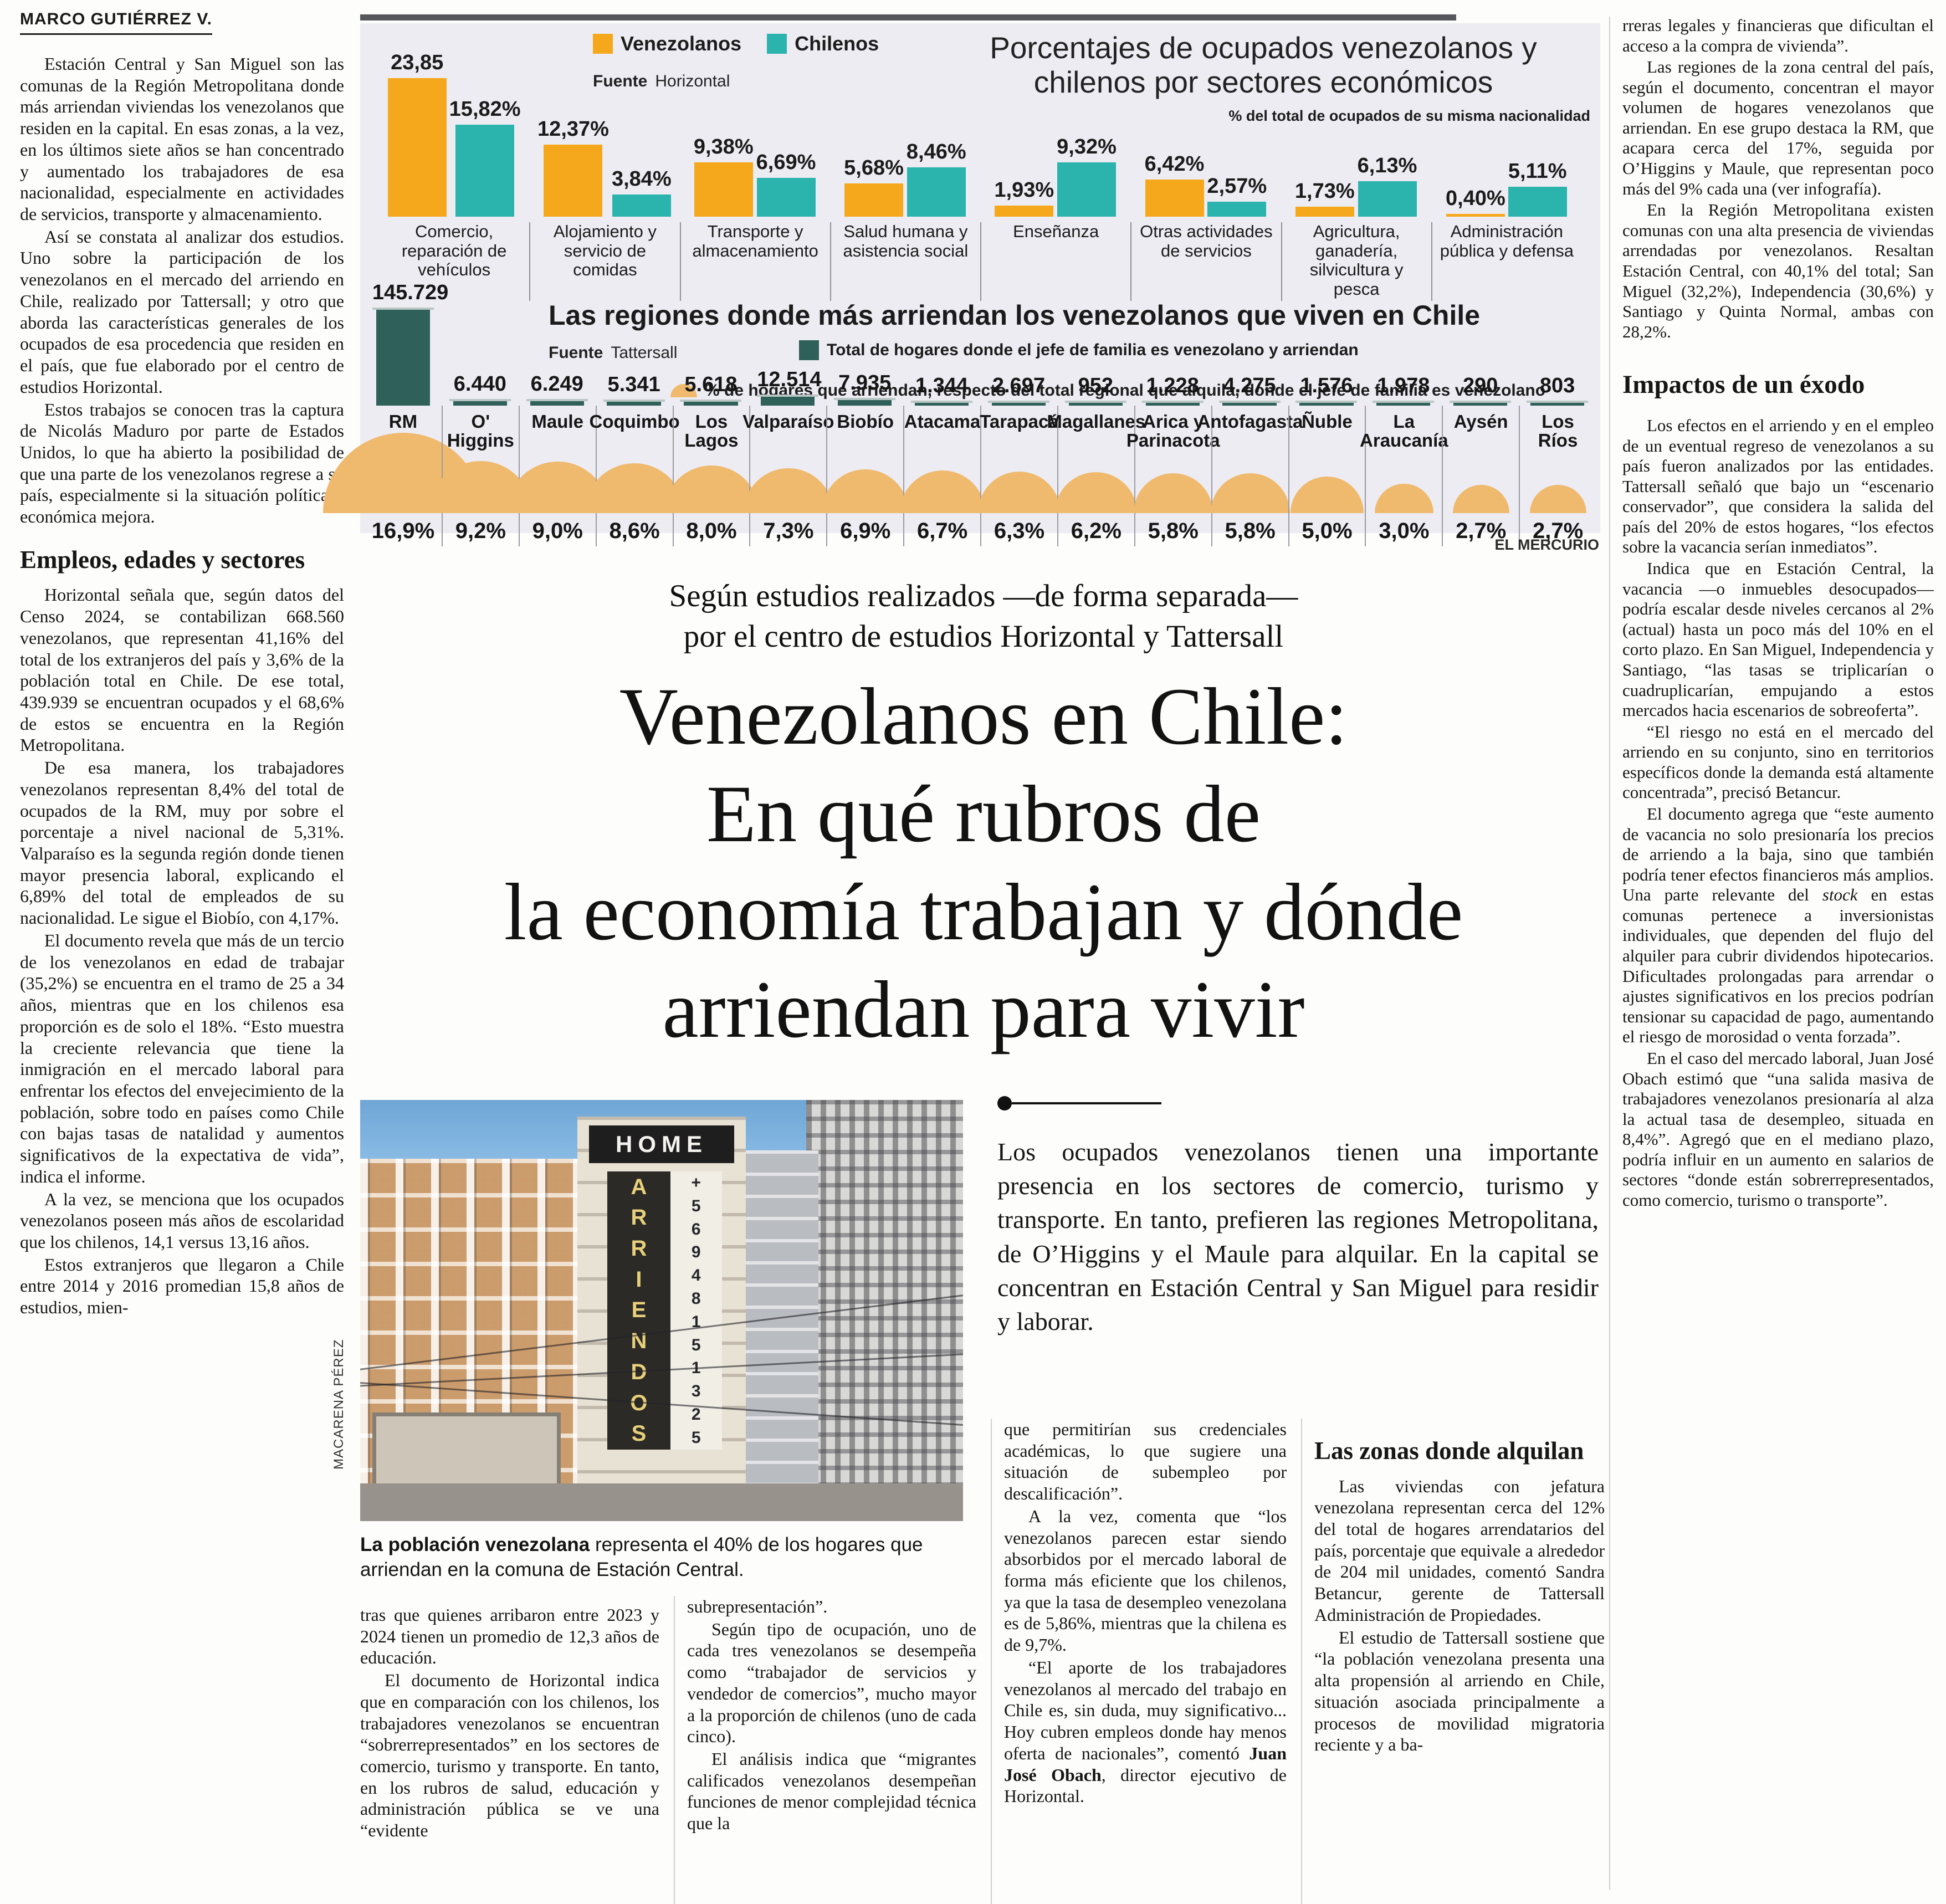 This screenshot has width=1946, height=1904. I want to click on region-total-label: 145.729, so click(410, 295).